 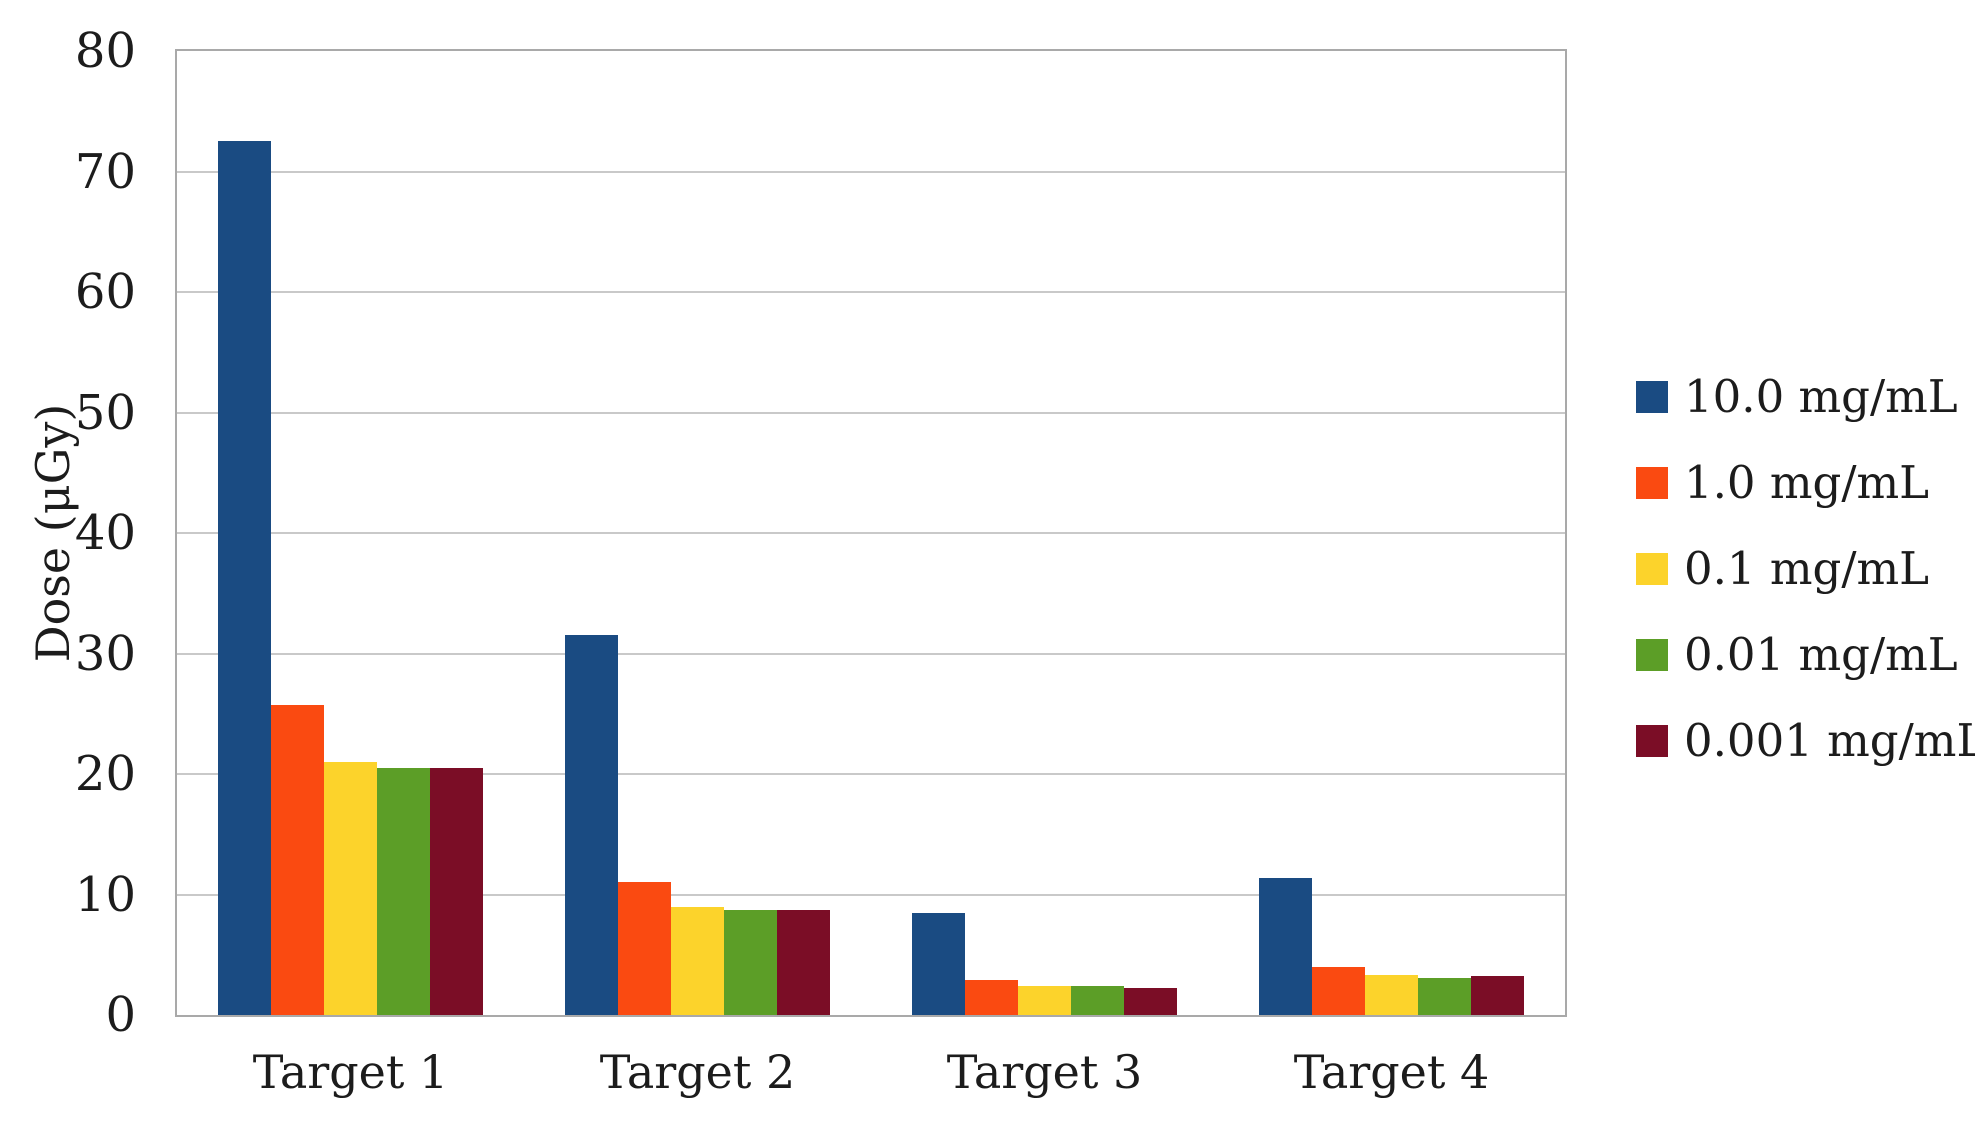 I want to click on legend-label-0-1-mg-ml: 0.1 mg/mL, so click(x=1807, y=568).